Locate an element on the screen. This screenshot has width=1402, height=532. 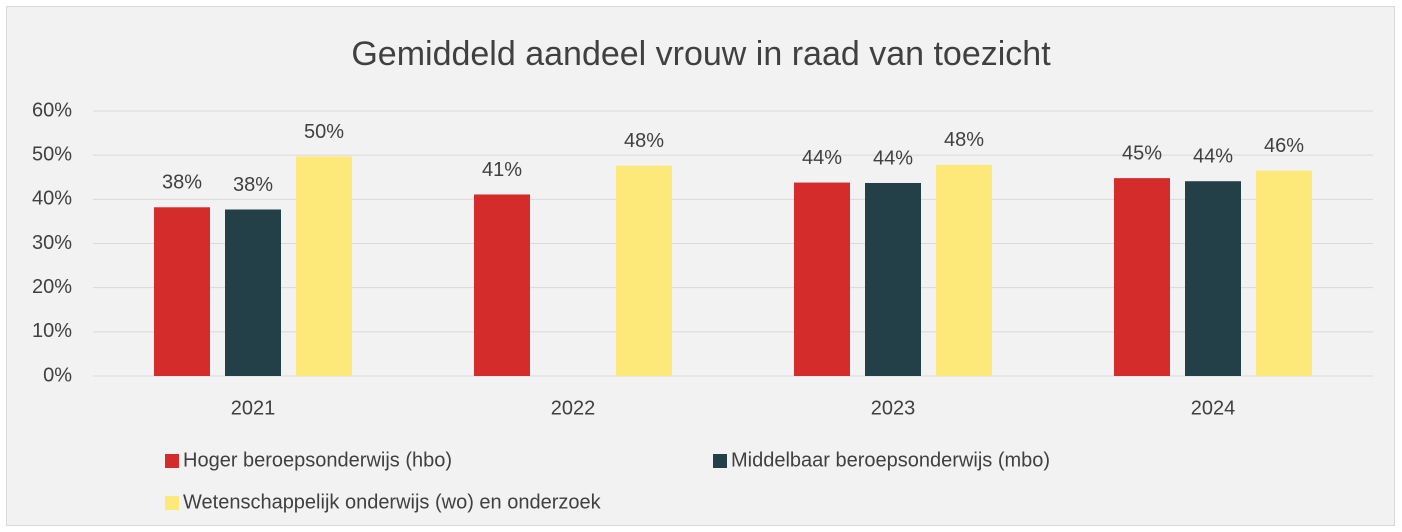
y-tick-label: 50% is located at coordinates (52, 154).